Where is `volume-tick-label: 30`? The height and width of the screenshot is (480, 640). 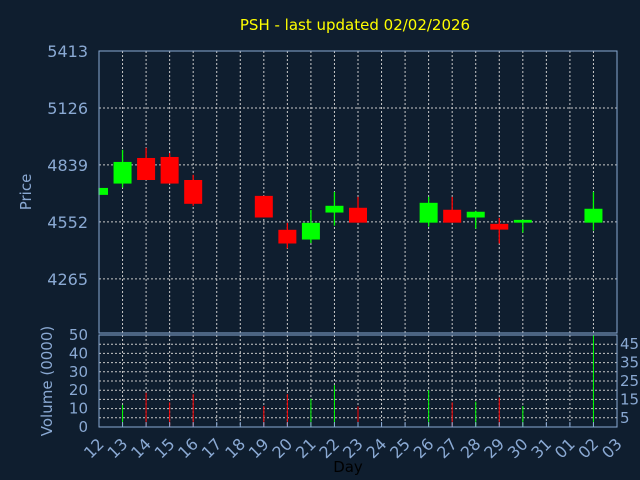
volume-tick-label: 30 is located at coordinates (78, 372).